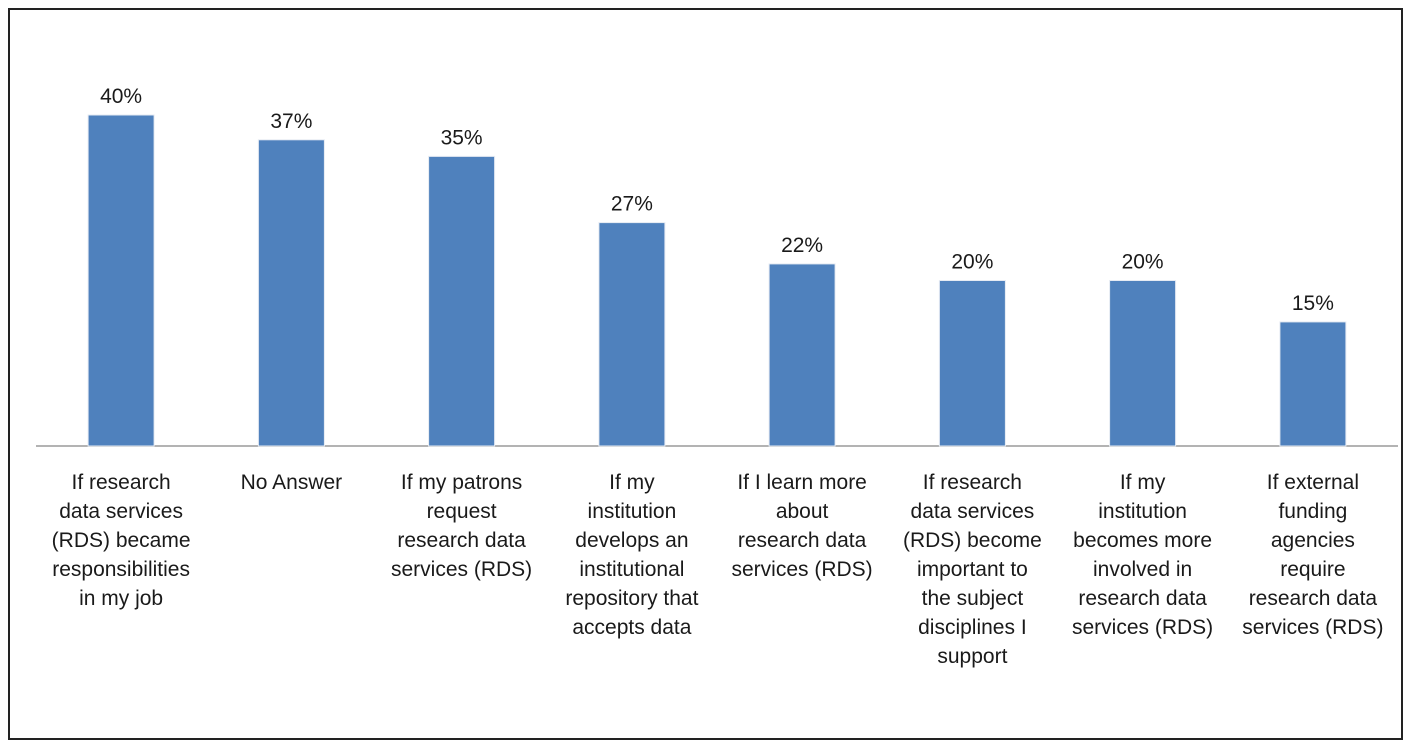 This screenshot has width=1413, height=750. What do you see at coordinates (973, 598) in the screenshot?
I see `category-label-line: the subject` at bounding box center [973, 598].